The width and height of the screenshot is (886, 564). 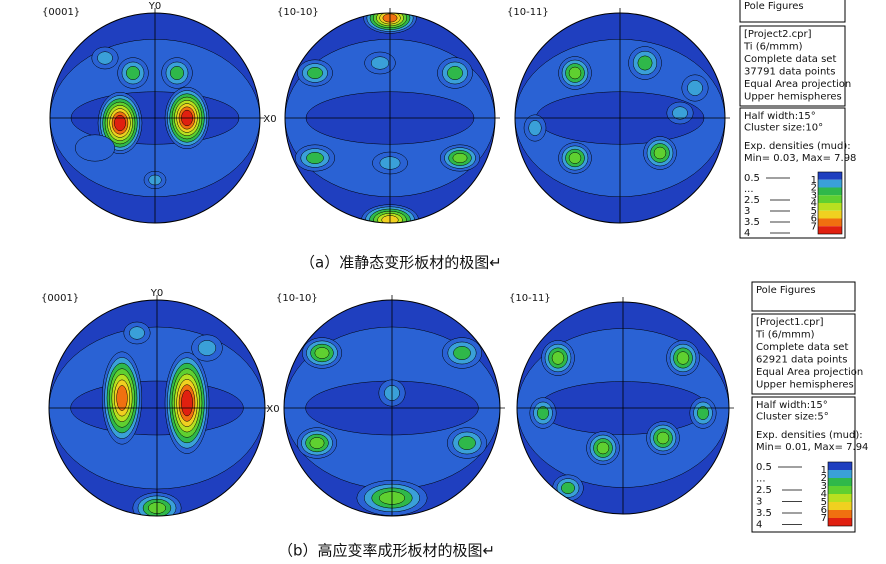 What do you see at coordinates (298, 12) in the screenshot?
I see `pole-figure-label: {10-10}` at bounding box center [298, 12].